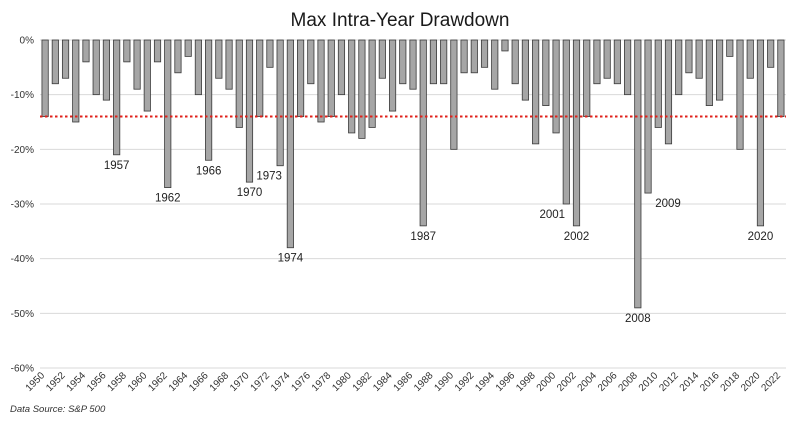 This screenshot has height=422, width=800. What do you see at coordinates (607, 59) in the screenshot?
I see `bar-2005` at bounding box center [607, 59].